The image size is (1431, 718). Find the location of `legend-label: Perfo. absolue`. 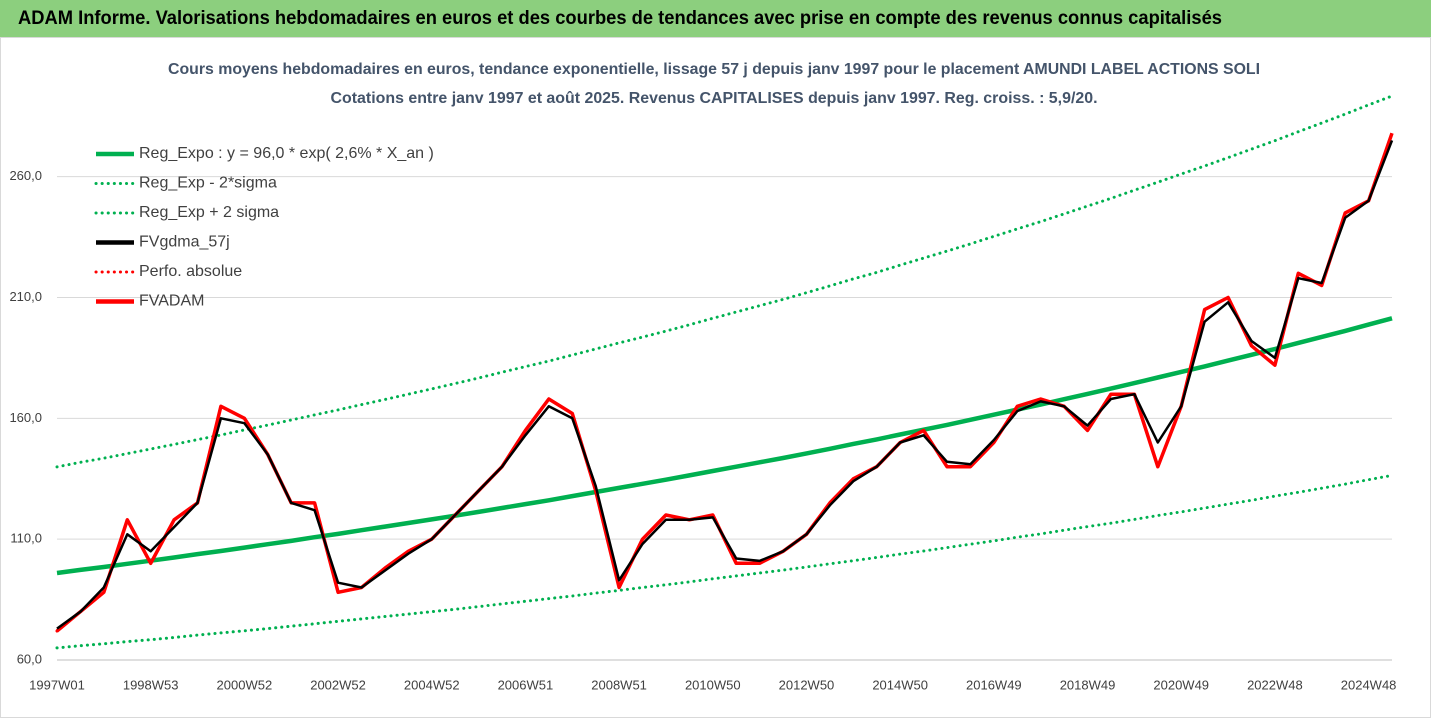

legend-label: Perfo. absolue is located at coordinates (190, 271).